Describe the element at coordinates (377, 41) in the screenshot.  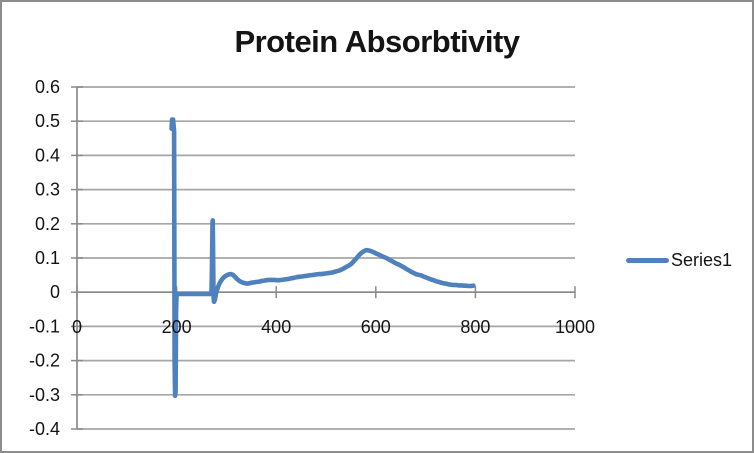
I see `chart-title: Protein Absorbtivity` at that location.